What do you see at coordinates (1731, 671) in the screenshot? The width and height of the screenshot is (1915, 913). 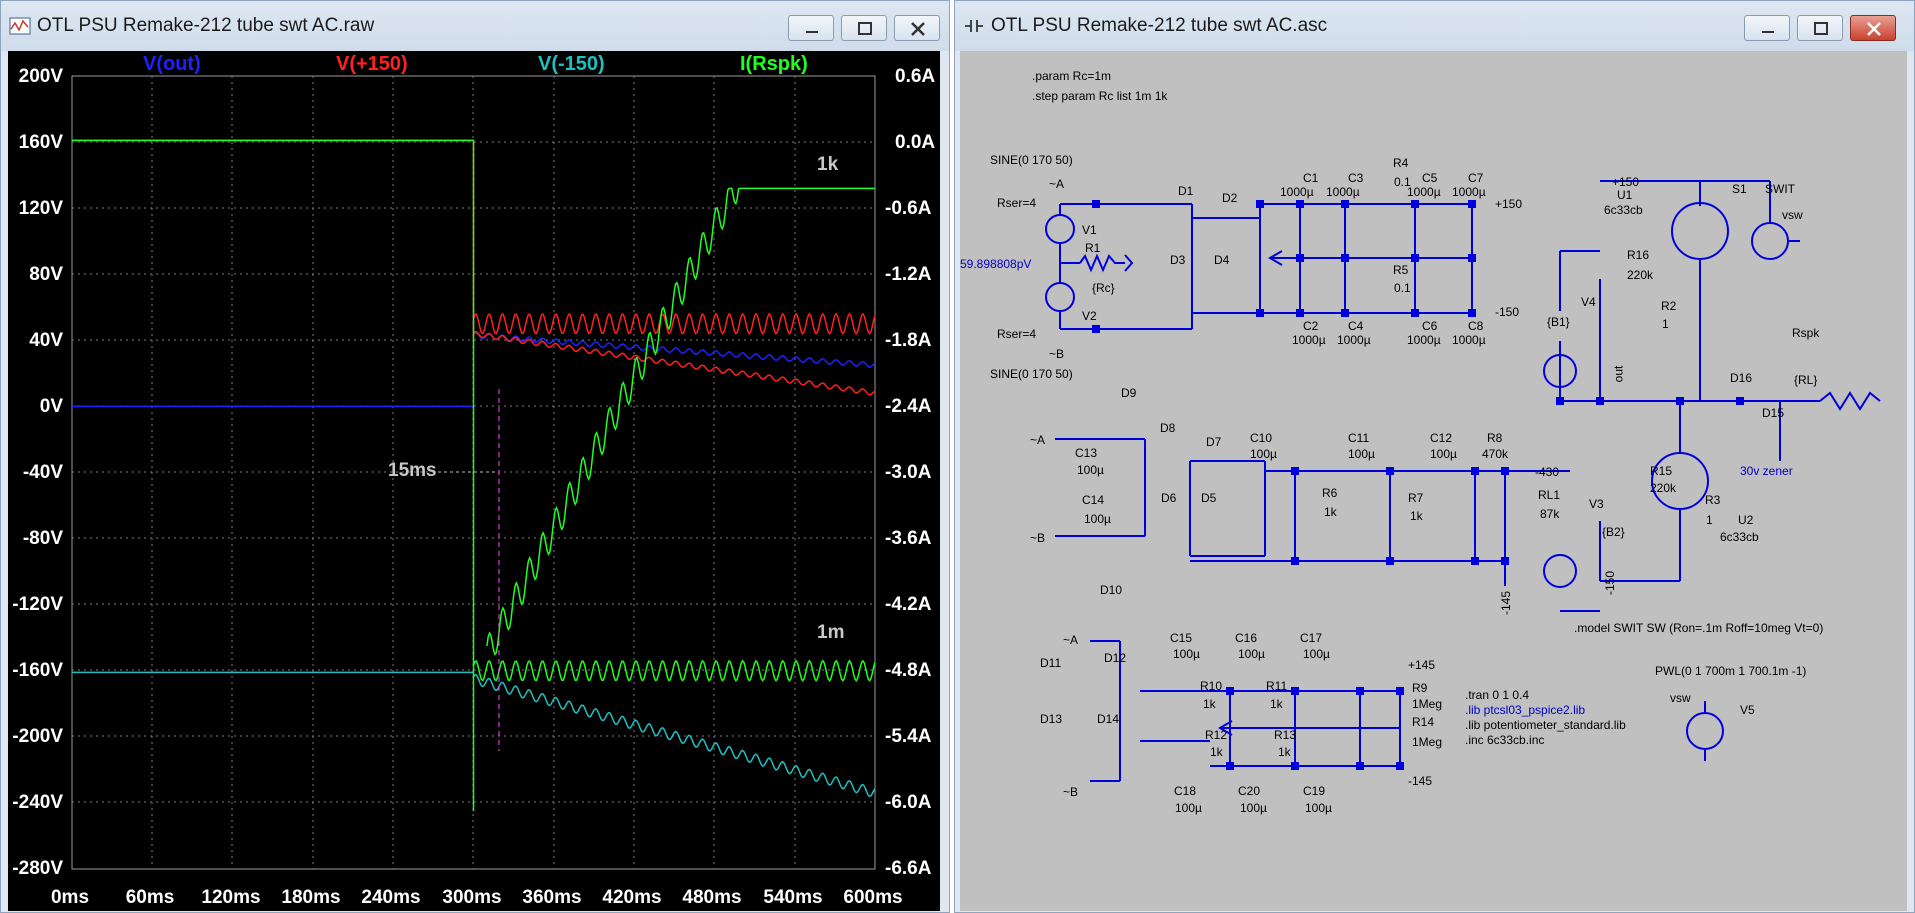 I see `directive-pwl: PWL(0 1 700m 1 700.1m -1)` at bounding box center [1731, 671].